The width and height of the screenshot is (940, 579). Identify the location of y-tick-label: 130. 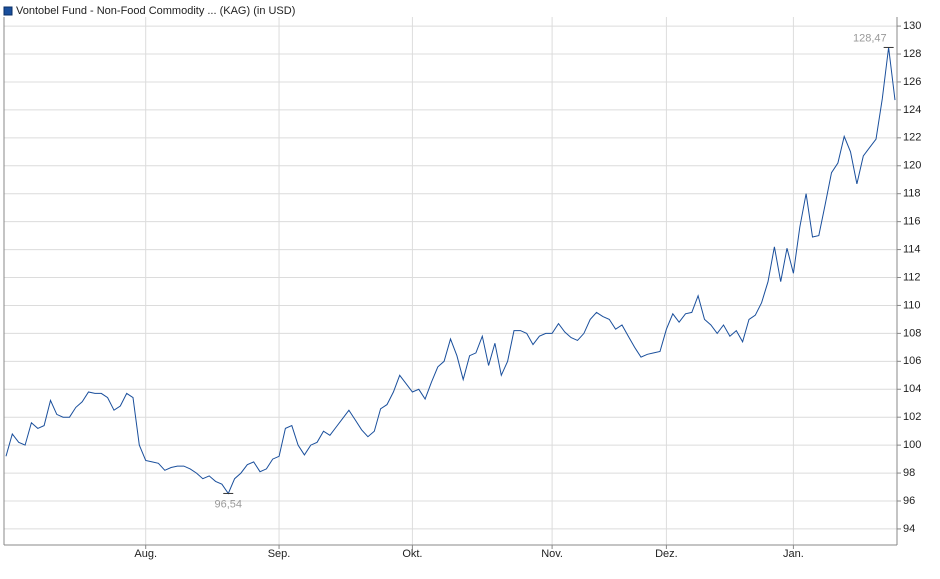
(912, 26).